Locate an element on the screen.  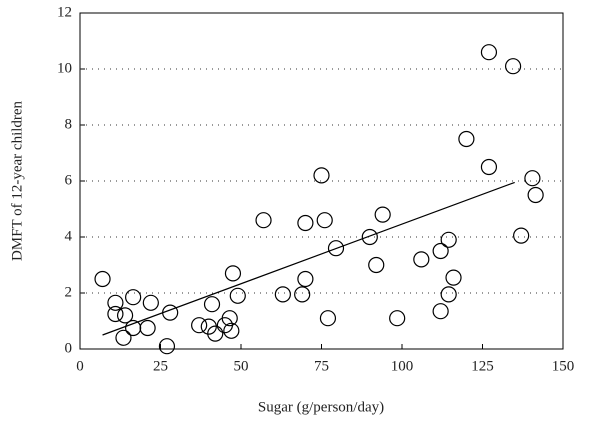
y-tick-label: 2 is located at coordinates (69, 292).